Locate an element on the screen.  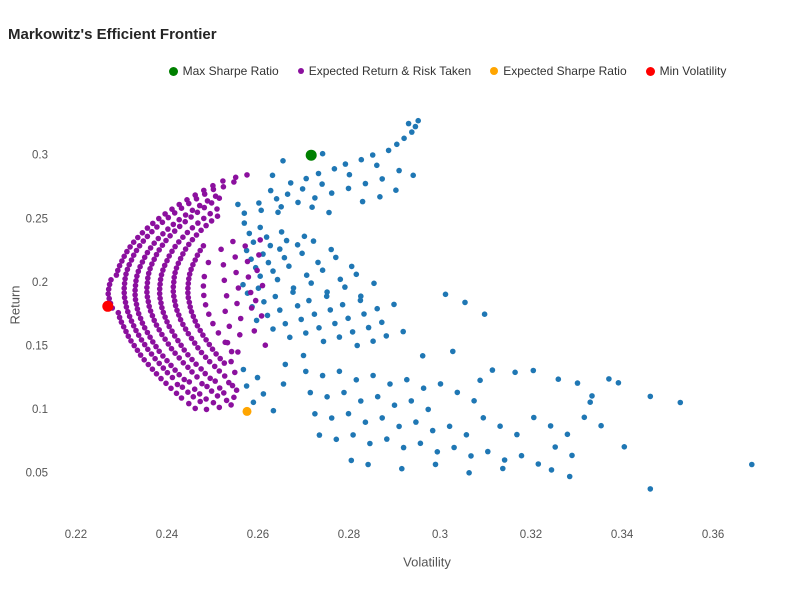
legend-item-min-volatility: Min Volatility is located at coordinates (685, 71).